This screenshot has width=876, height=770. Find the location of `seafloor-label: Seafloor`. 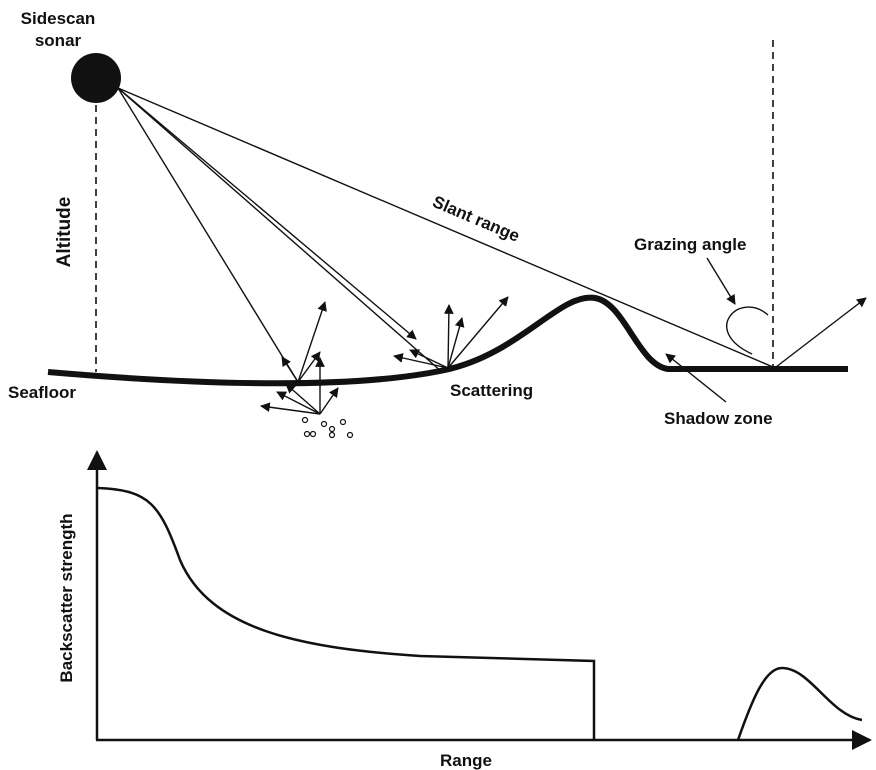

seafloor-label: Seafloor is located at coordinates (42, 392).